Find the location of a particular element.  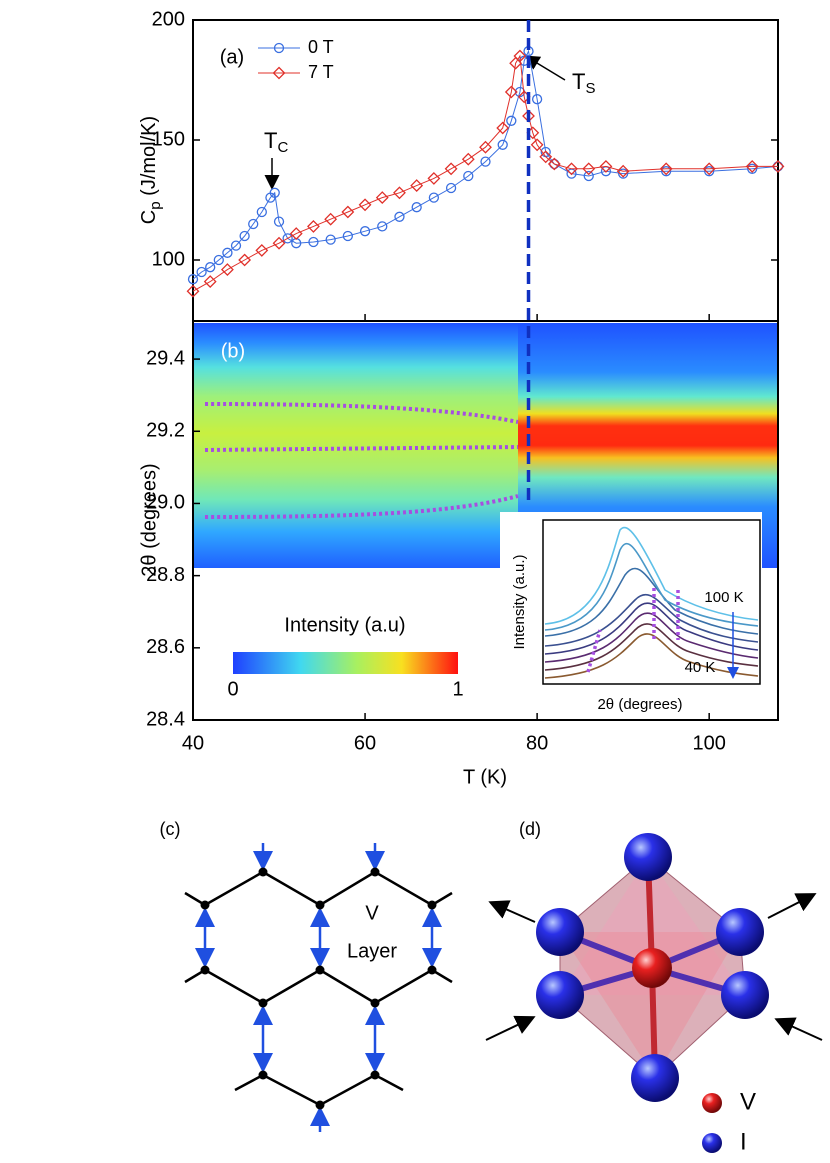

octahedron is located at coordinates (654, 993).